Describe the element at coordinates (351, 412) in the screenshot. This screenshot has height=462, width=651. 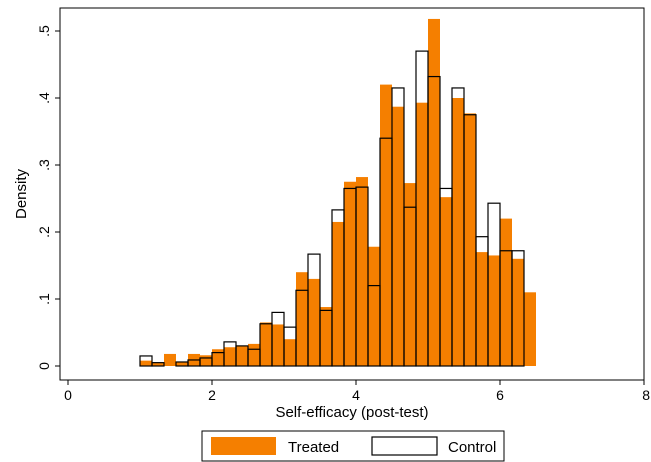
I see `x-axis-title: Self-efficacy (post-test)` at that location.